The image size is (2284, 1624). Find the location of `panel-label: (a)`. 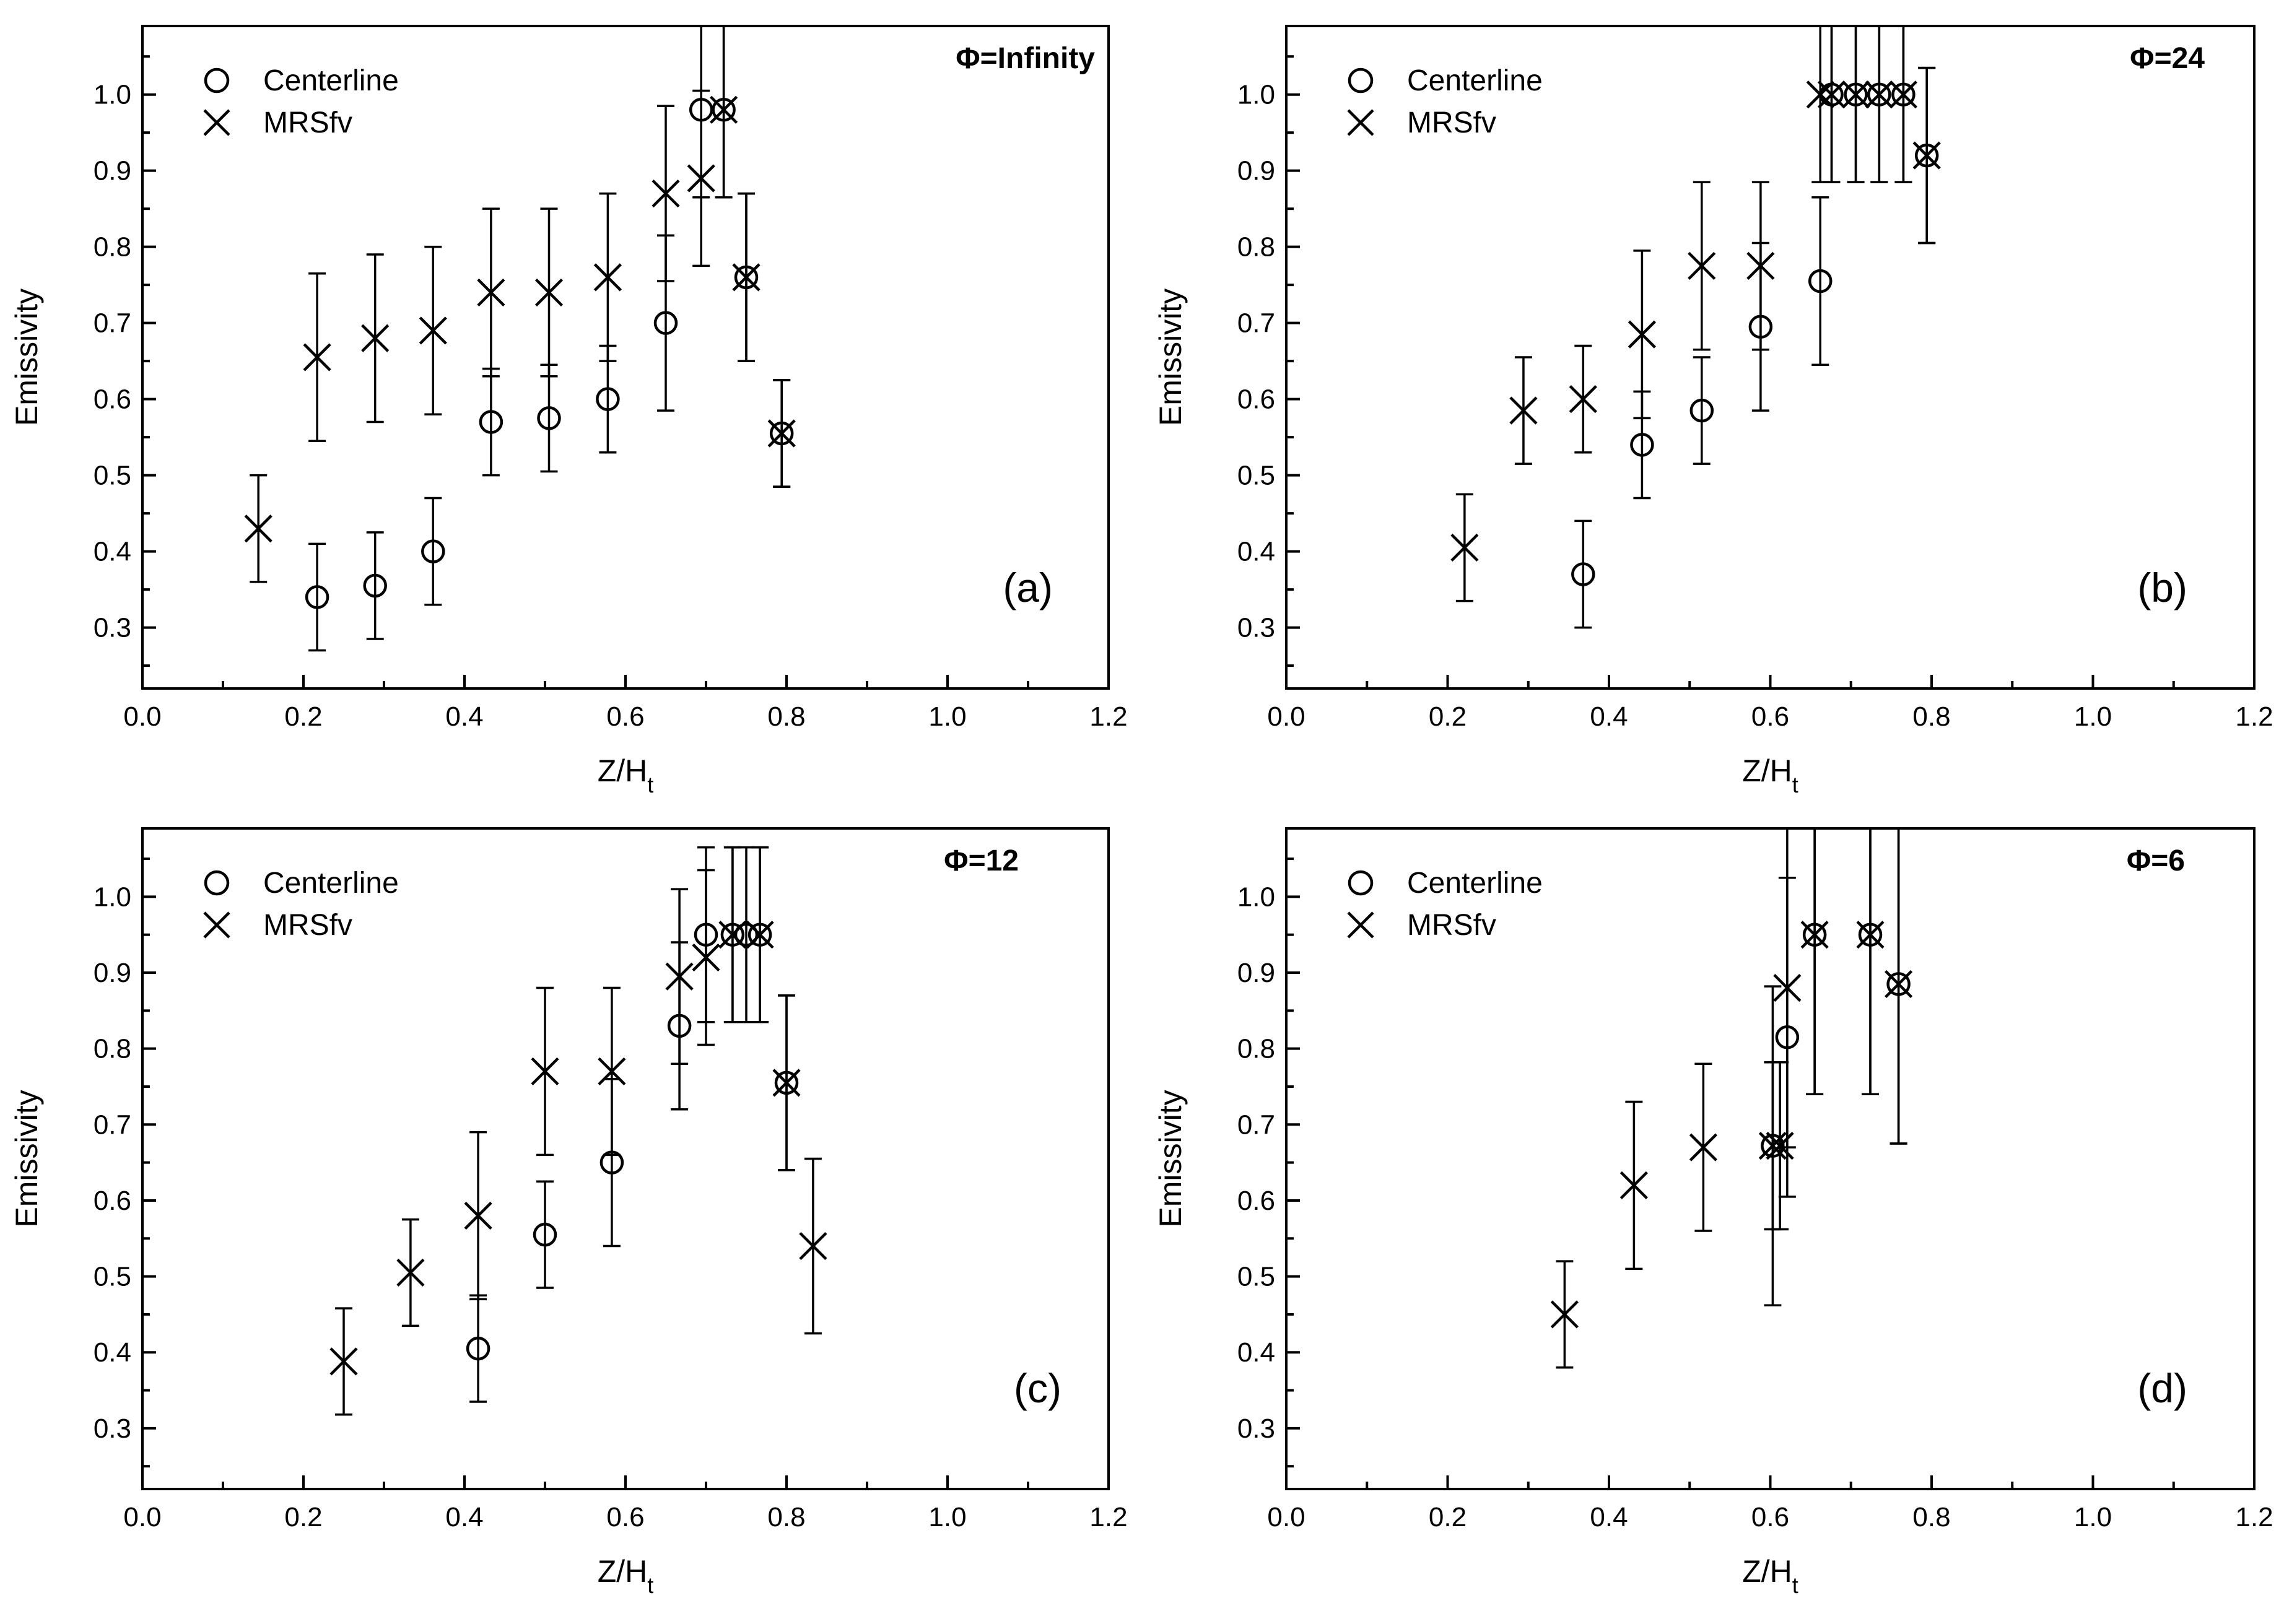

panel-label: (a) is located at coordinates (1028, 587).